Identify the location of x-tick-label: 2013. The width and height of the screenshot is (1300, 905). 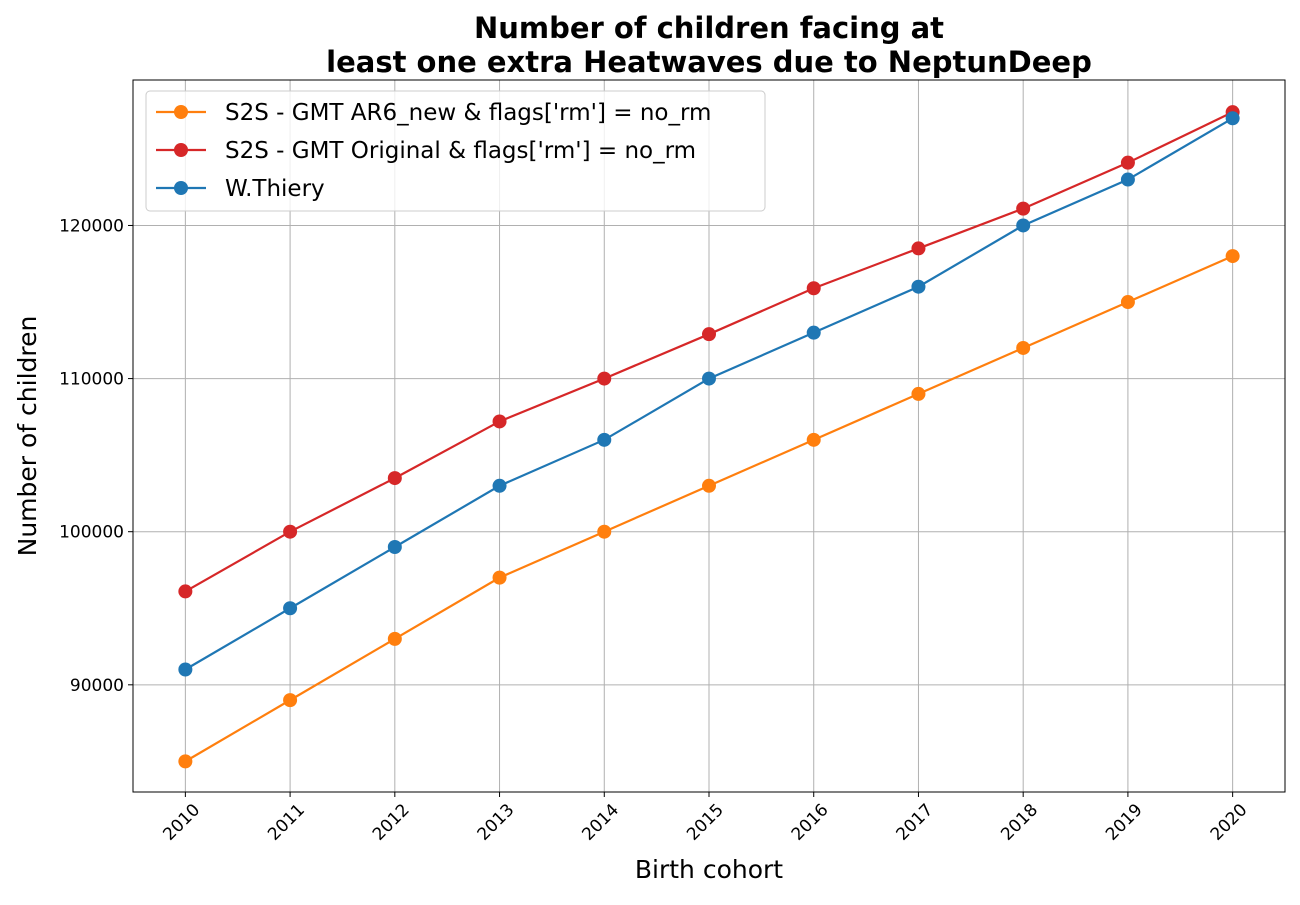
(496, 822).